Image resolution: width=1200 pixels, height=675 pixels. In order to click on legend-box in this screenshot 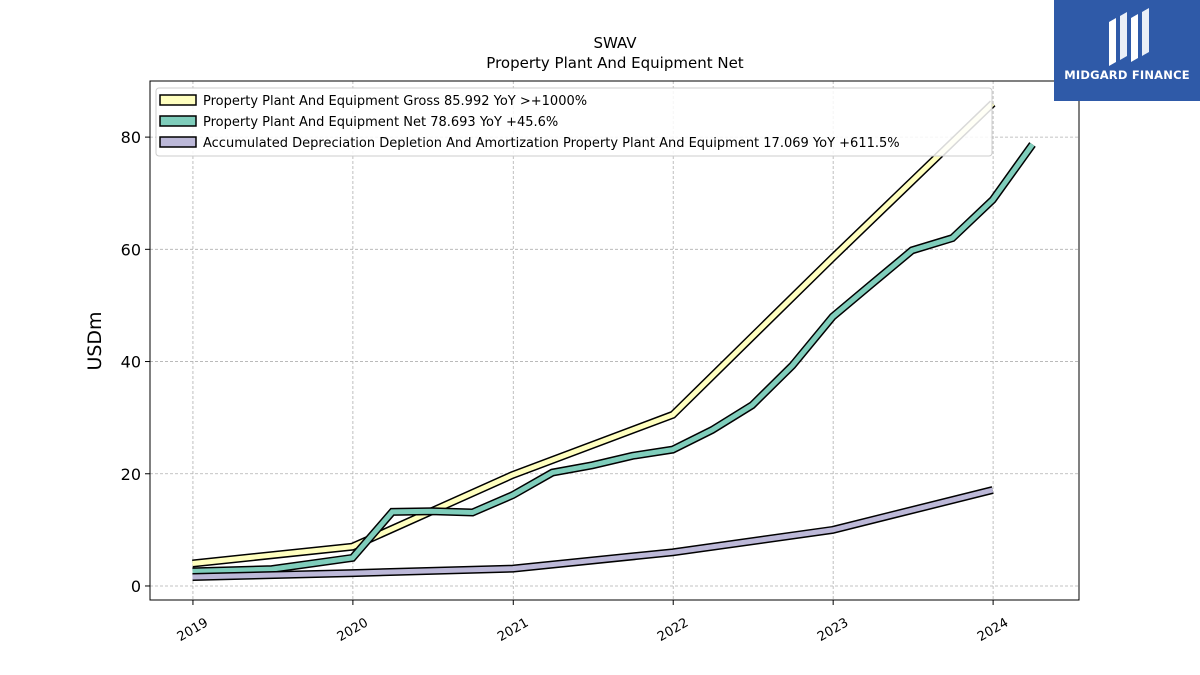, I will do `click(574, 122)`.